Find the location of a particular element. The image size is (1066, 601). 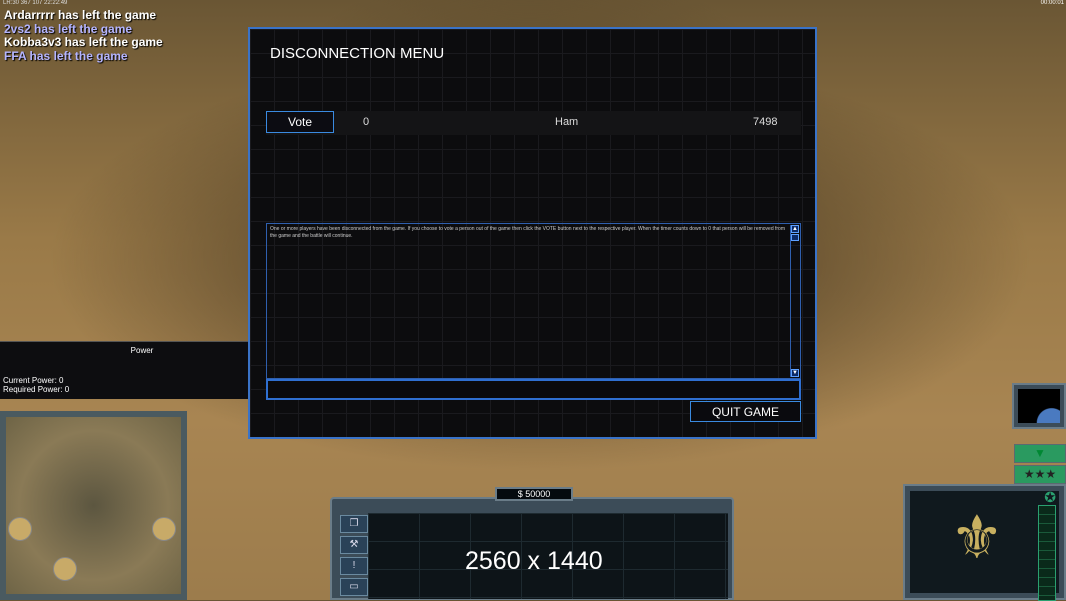

disconnect-timer: 7498 is located at coordinates (765, 122).